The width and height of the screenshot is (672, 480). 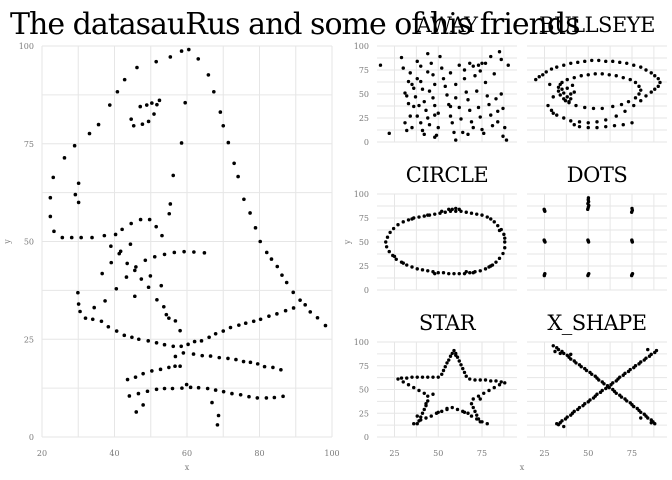 What do you see at coordinates (597, 175) in the screenshot?
I see `facet-title-dots: DOTS` at bounding box center [597, 175].